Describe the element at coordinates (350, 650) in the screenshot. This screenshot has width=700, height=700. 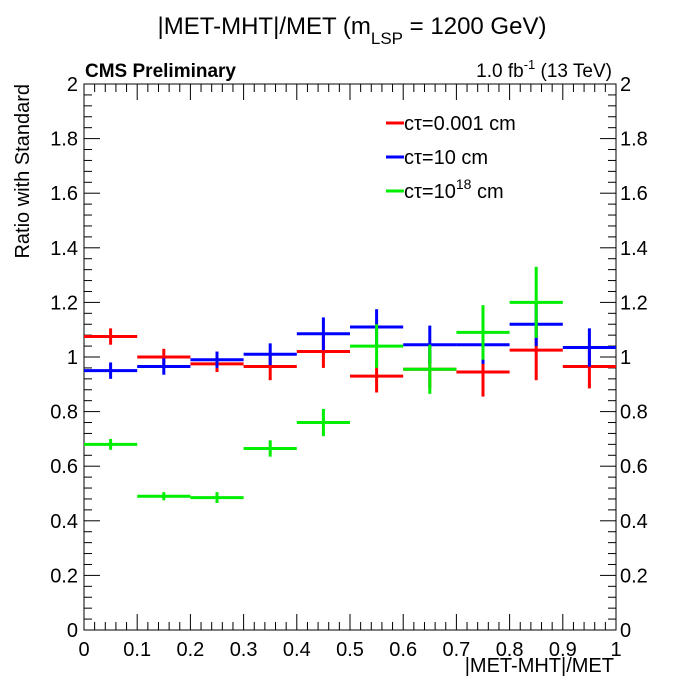
I see `x-tick-label: 0.5` at that location.